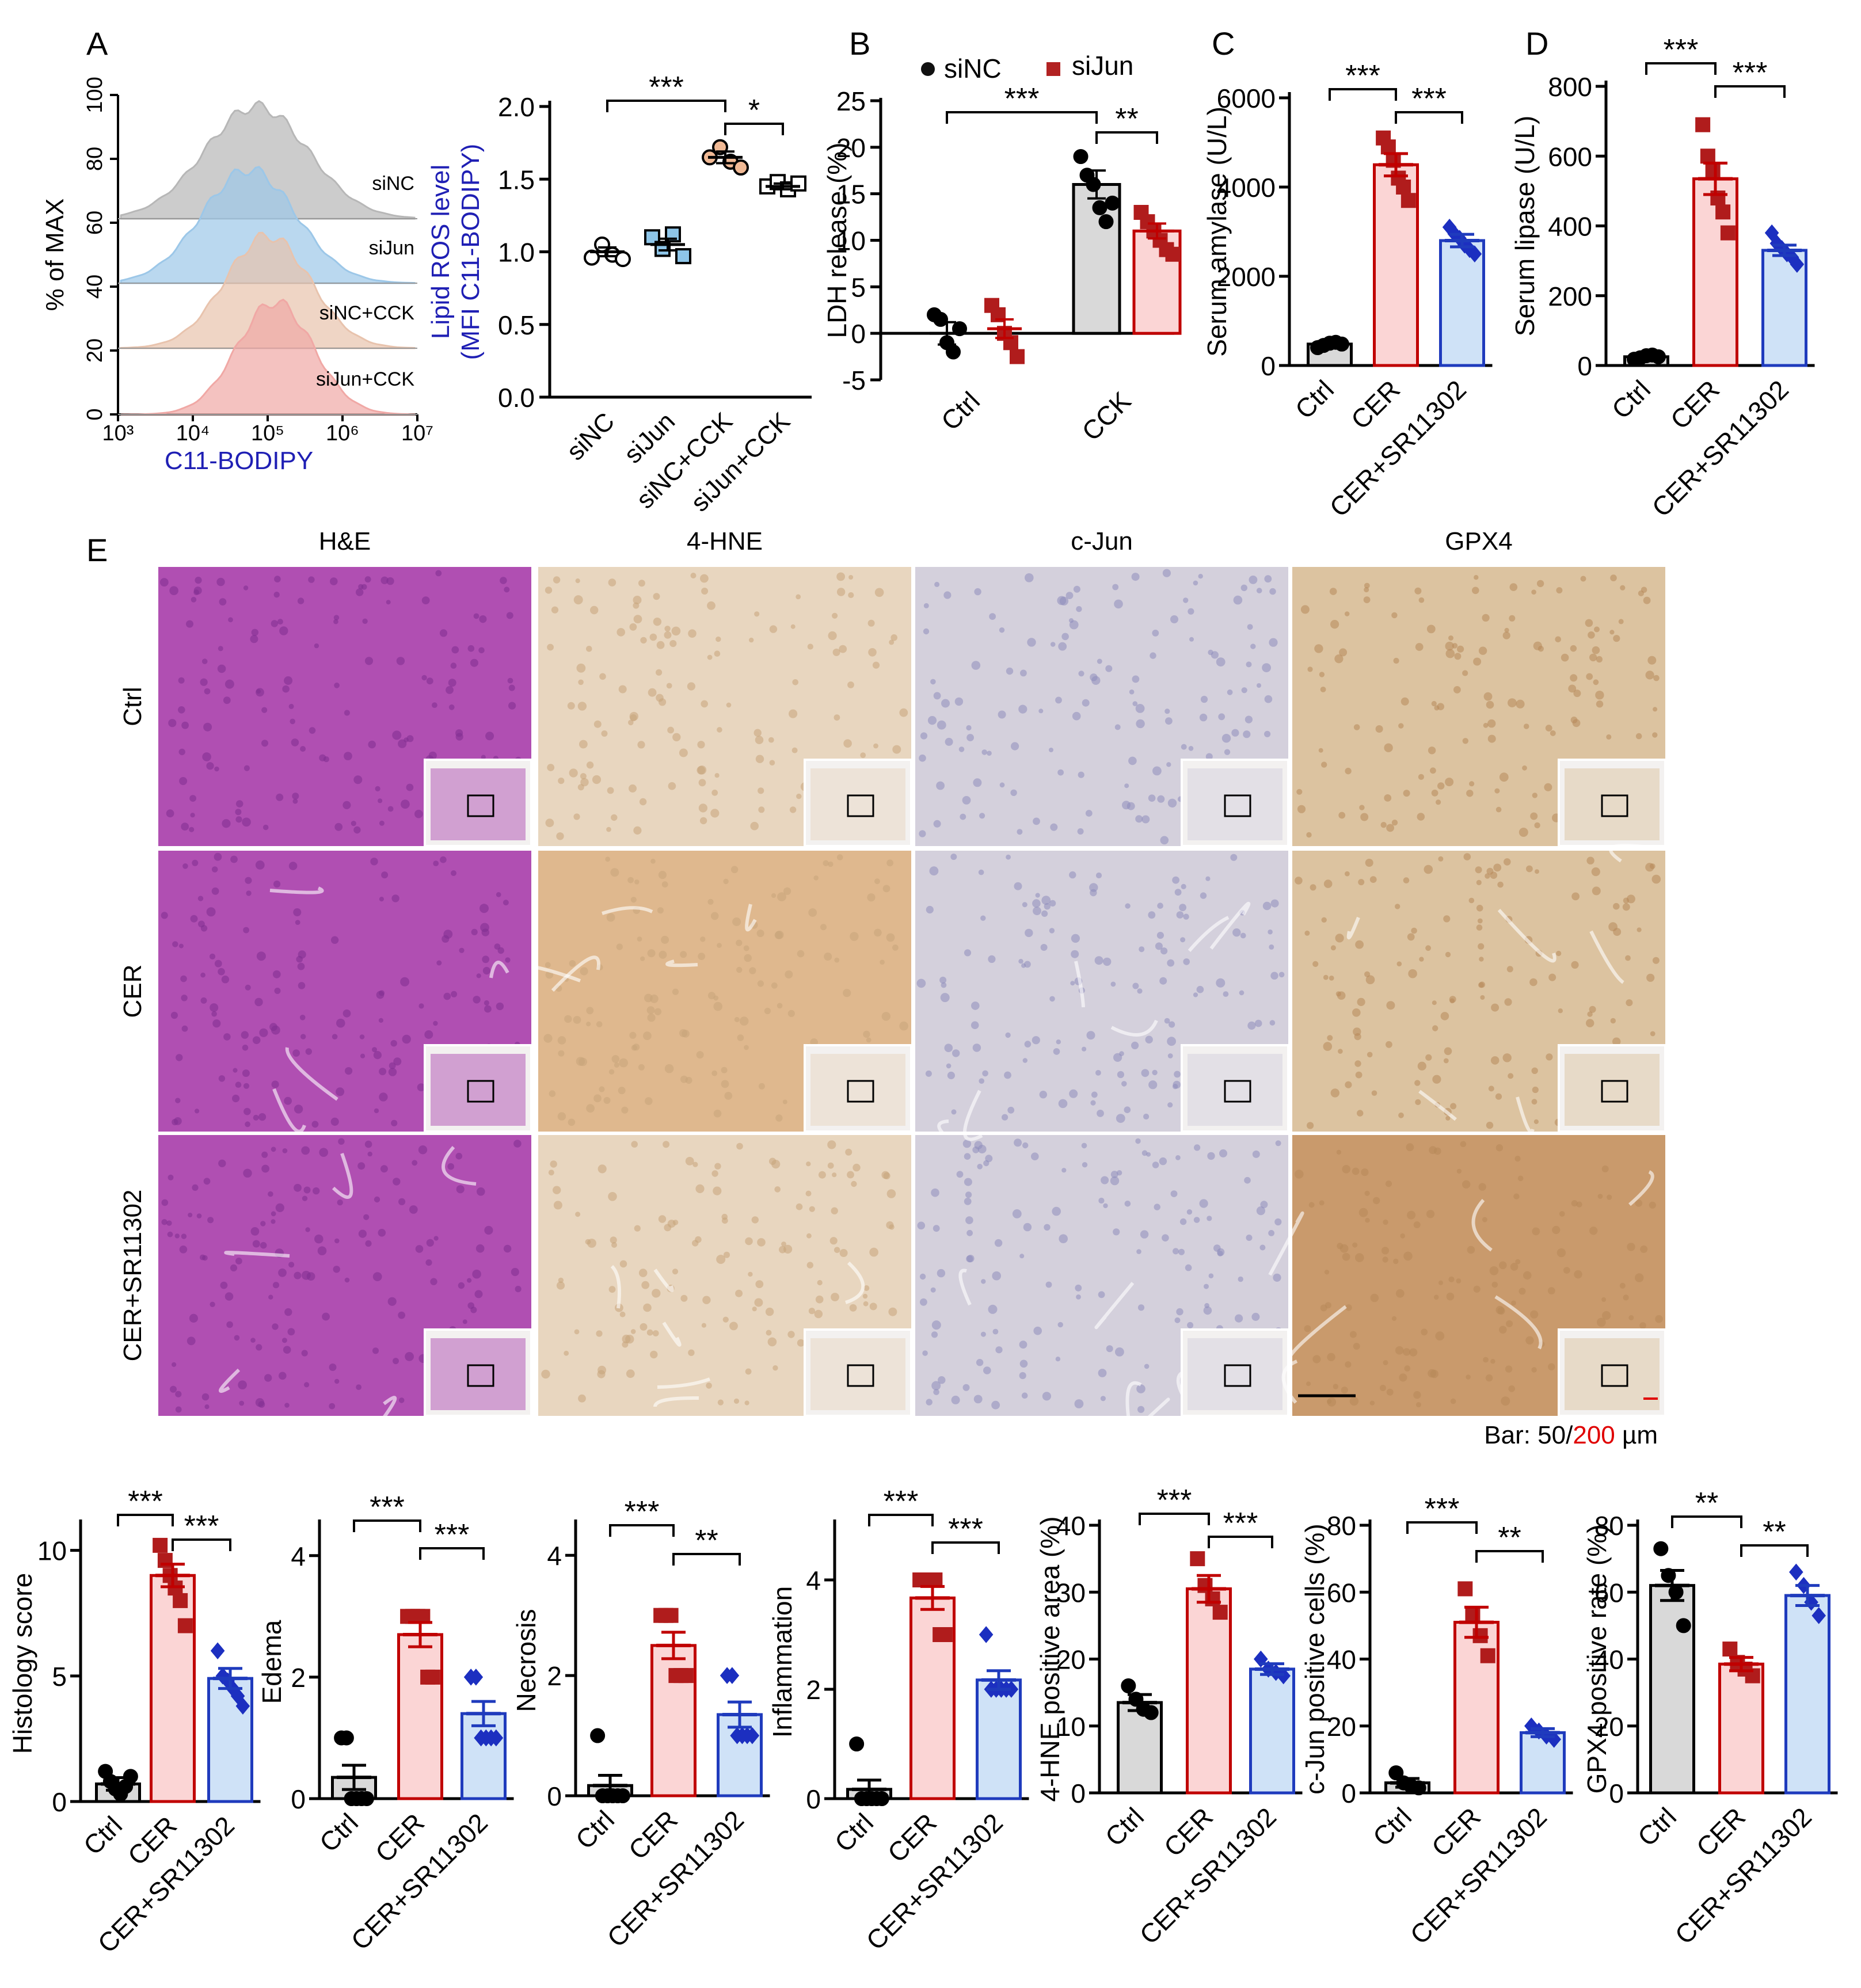 The width and height of the screenshot is (1861, 1988). What do you see at coordinates (1315, 1659) in the screenshot?
I see `y-axis-label: c-Jun positive cells (%)` at bounding box center [1315, 1659].